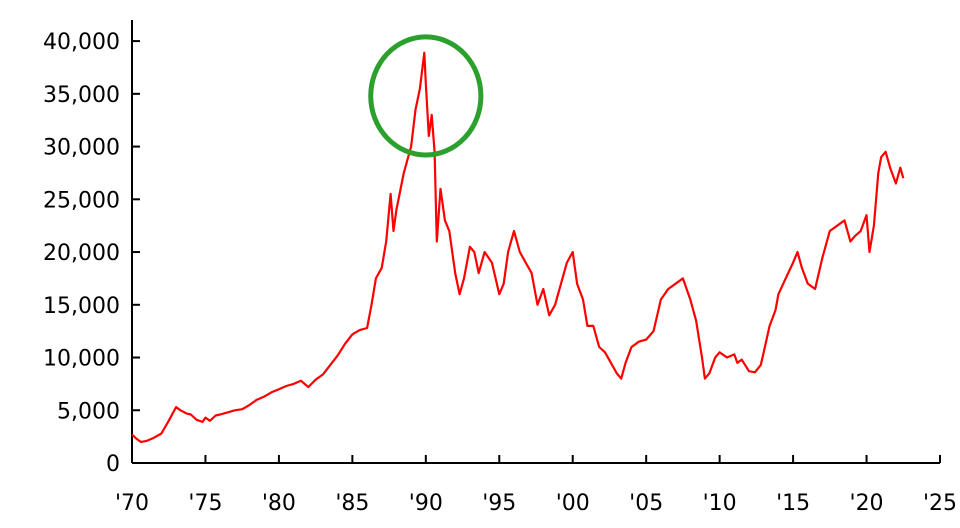 This screenshot has height=528, width=960. What do you see at coordinates (940, 503) in the screenshot?
I see `x-tick-label: '25` at bounding box center [940, 503].